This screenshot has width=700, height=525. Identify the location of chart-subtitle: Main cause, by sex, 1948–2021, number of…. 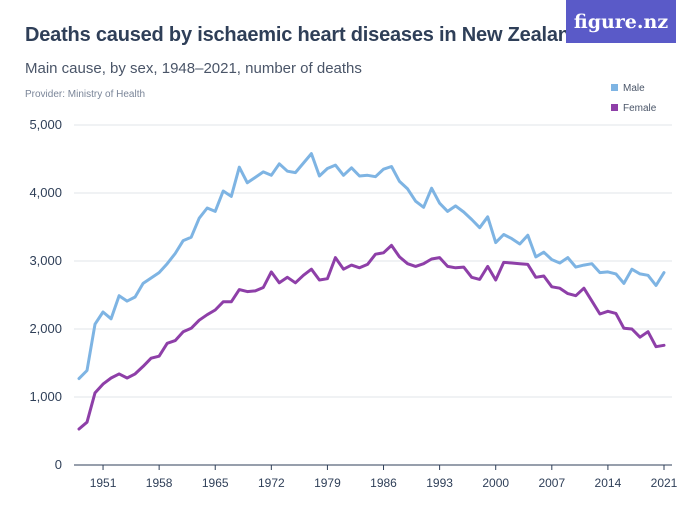
(193, 68).